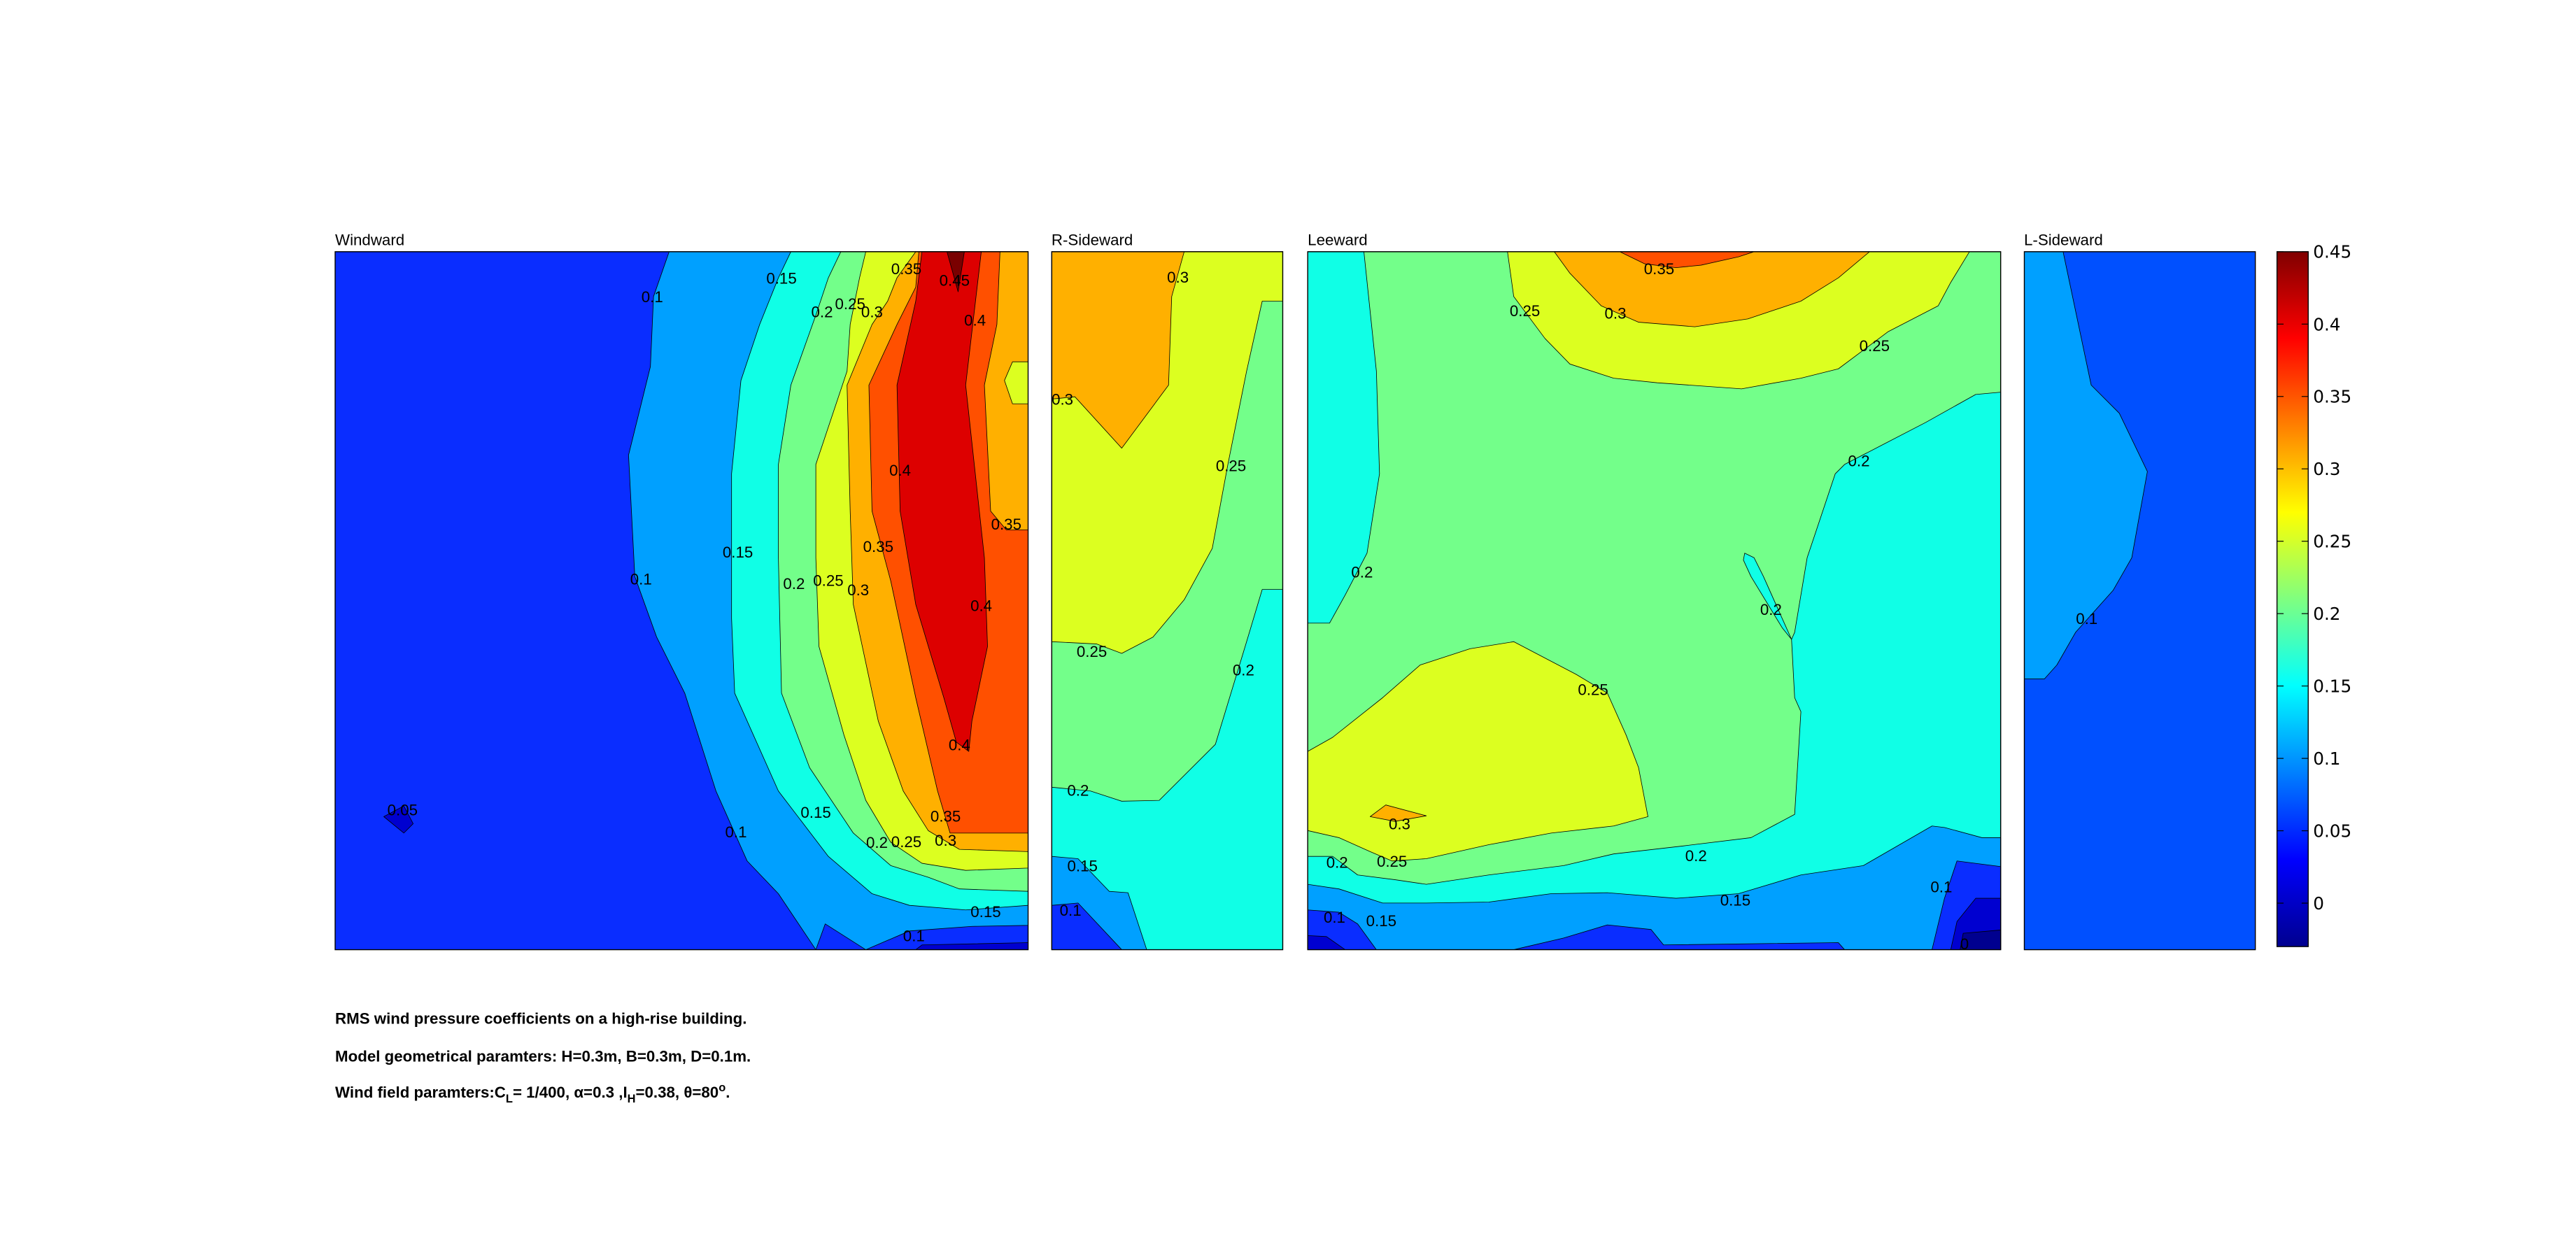 The width and height of the screenshot is (2576, 1241). I want to click on caption-wind-sub-h: H, so click(632, 1099).